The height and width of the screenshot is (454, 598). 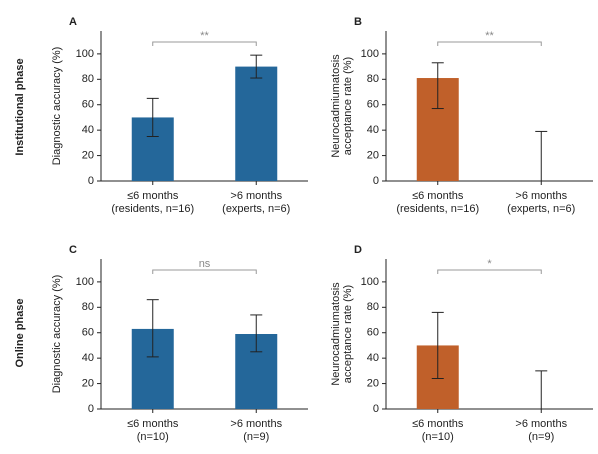 What do you see at coordinates (256, 123) in the screenshot?
I see `bar` at bounding box center [256, 123].